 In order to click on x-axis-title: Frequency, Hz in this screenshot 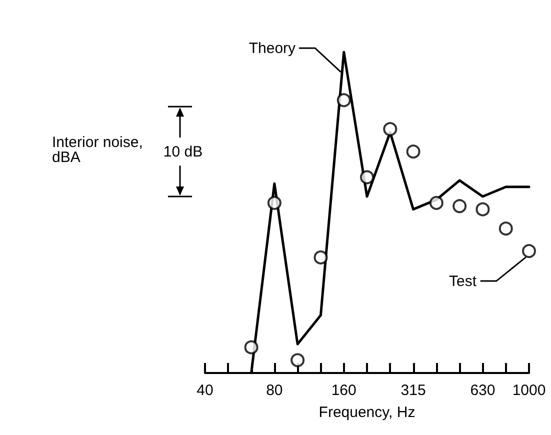, I will do `click(367, 412)`.